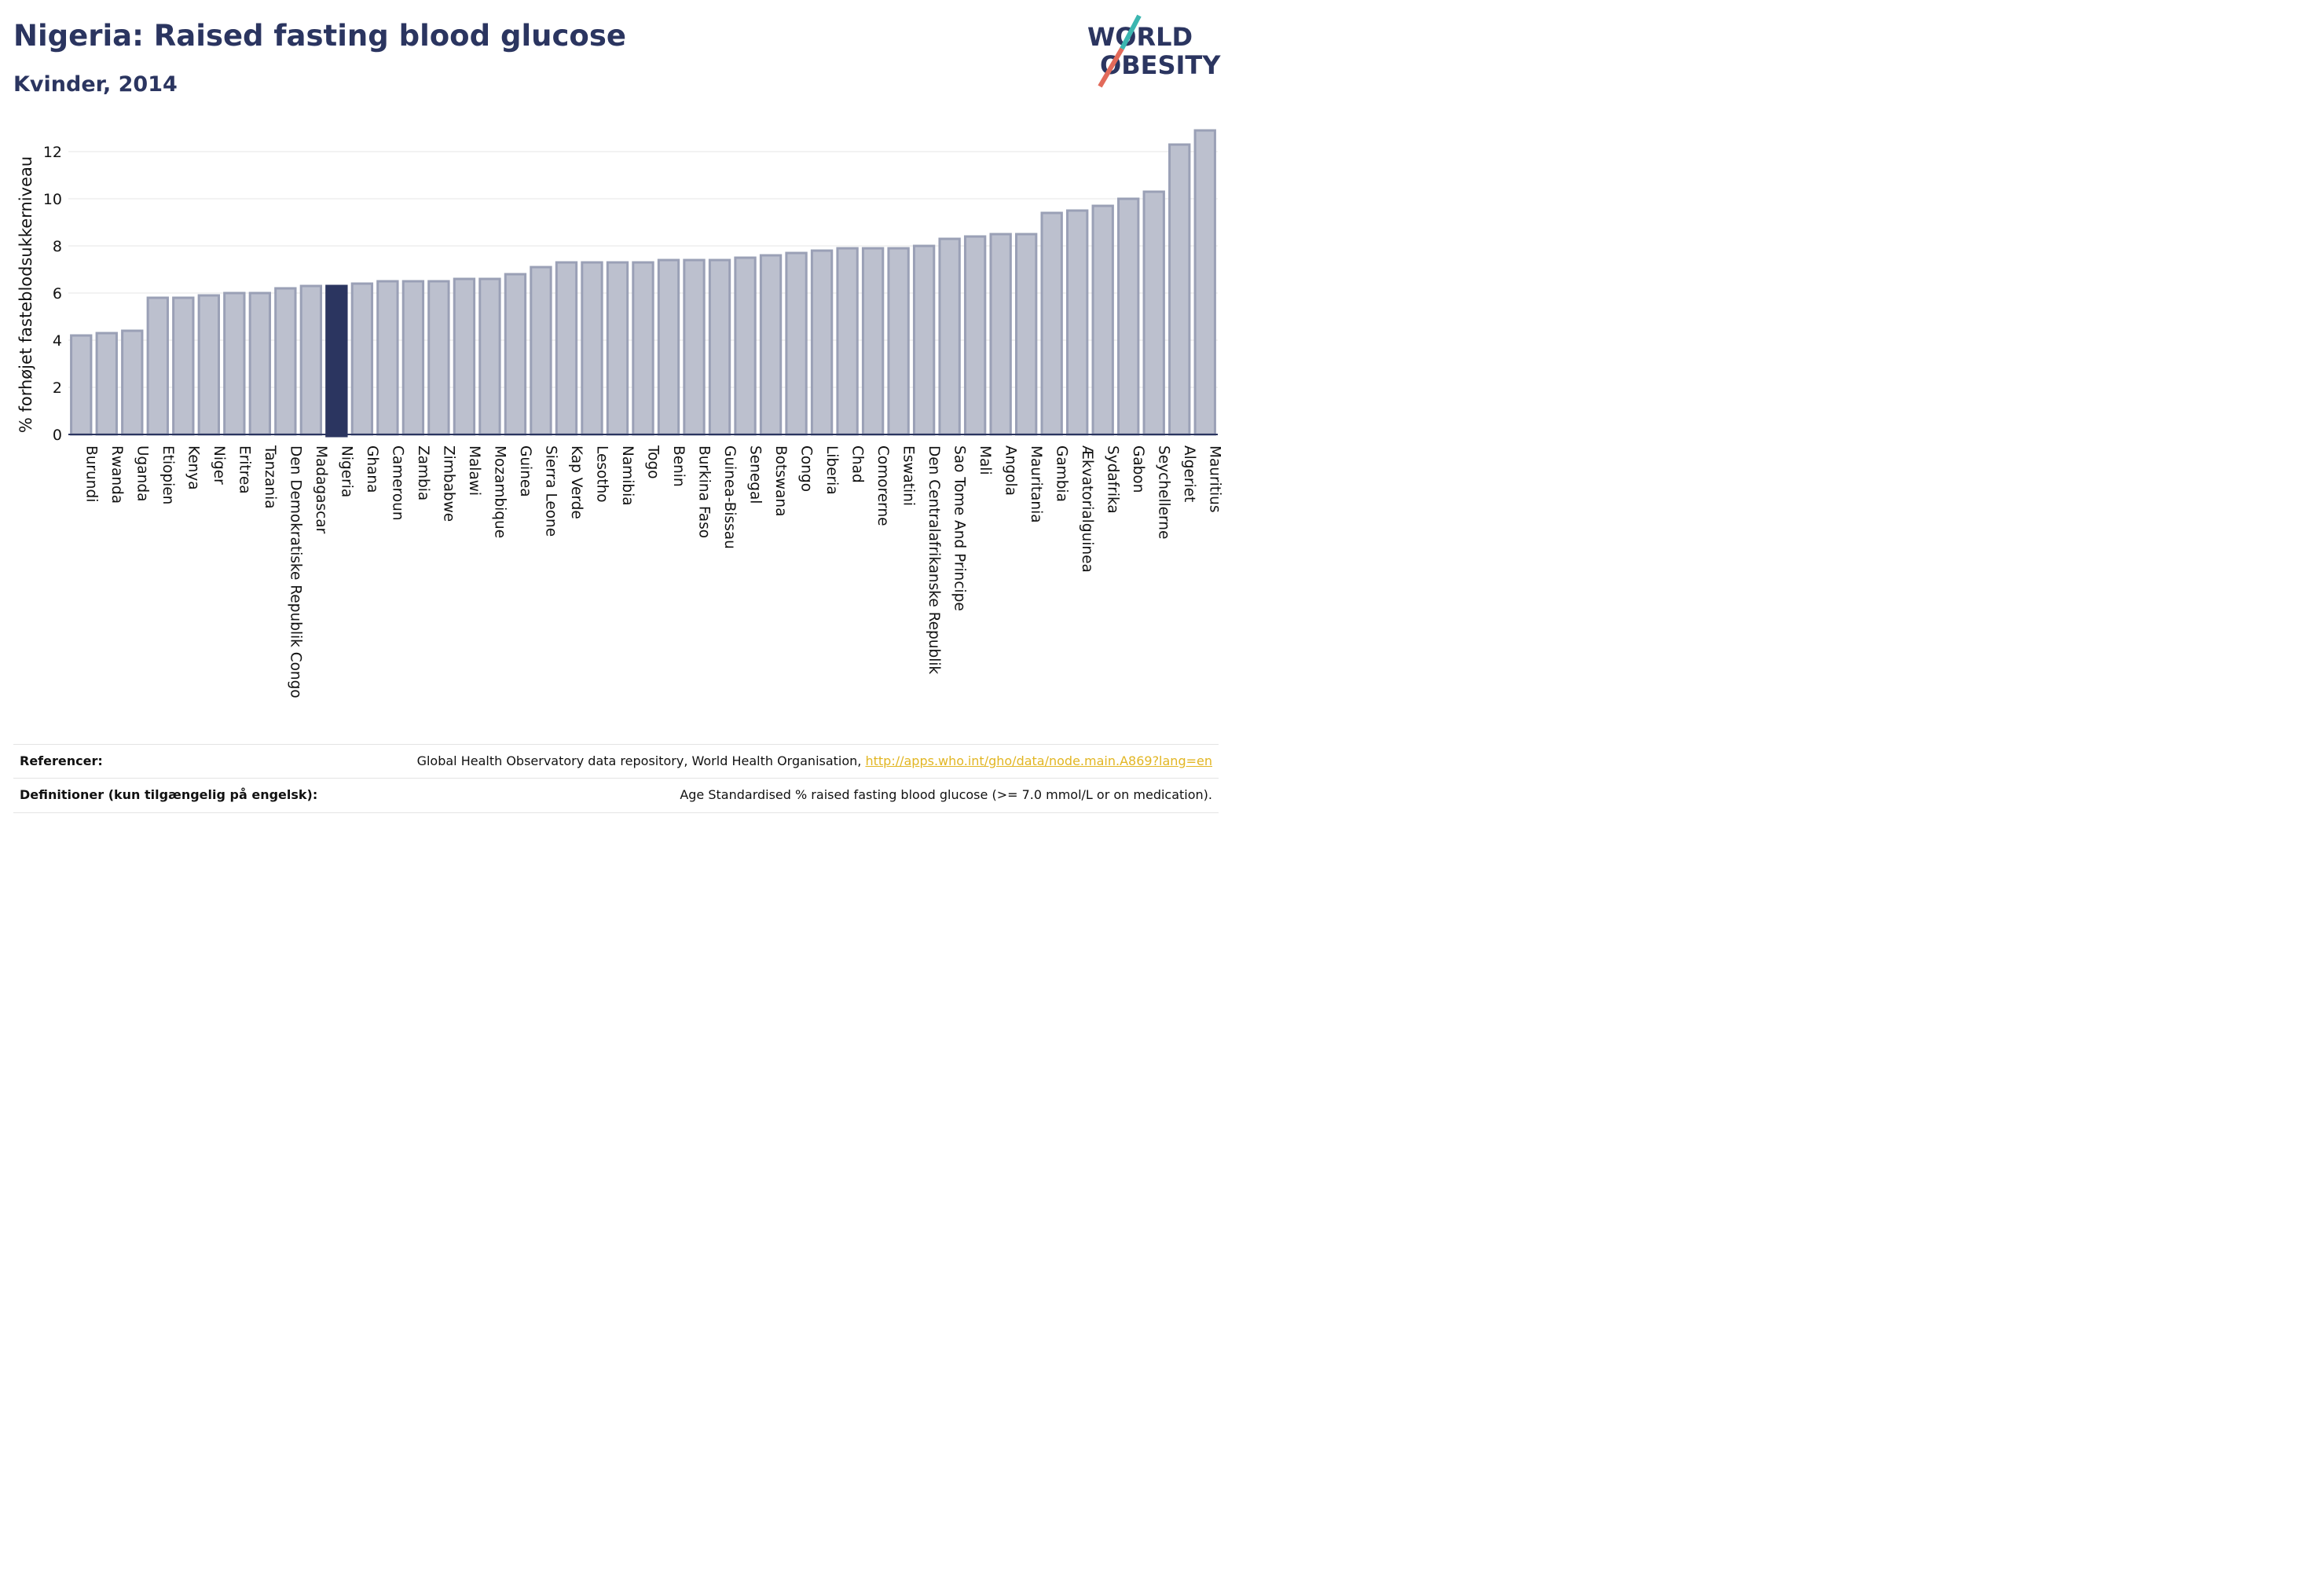 The image size is (2324, 1576). I want to click on bar-benin, so click(668, 347).